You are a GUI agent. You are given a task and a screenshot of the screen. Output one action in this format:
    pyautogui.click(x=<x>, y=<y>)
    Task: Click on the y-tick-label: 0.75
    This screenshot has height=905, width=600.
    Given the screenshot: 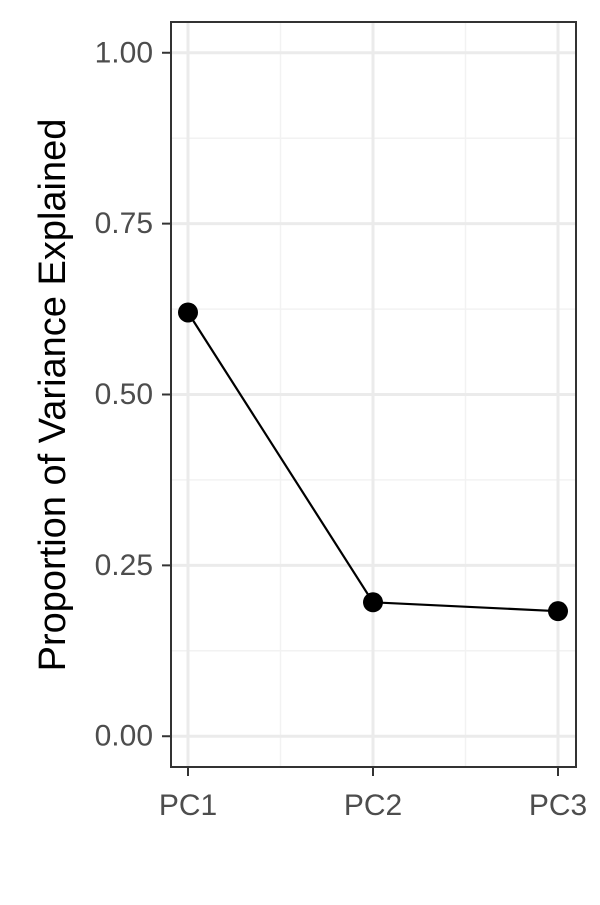 What is the action you would take?
    pyautogui.click(x=124, y=223)
    